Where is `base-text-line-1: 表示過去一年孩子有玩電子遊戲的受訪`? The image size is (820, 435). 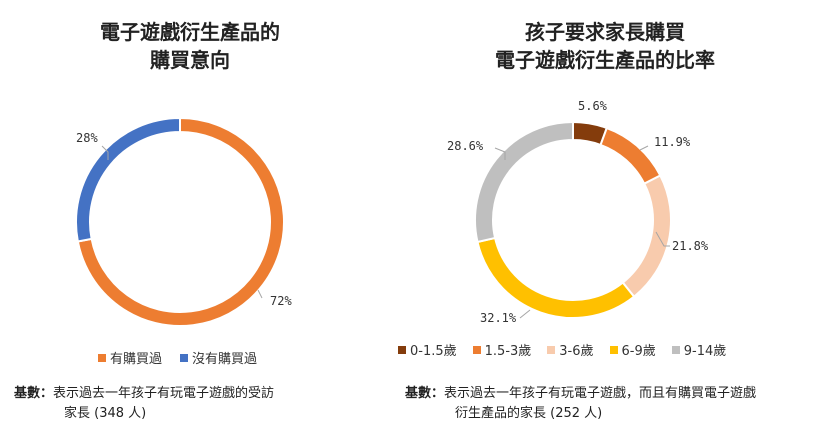 base-text-line-1: 表示過去一年孩子有玩電子遊戲的受訪 is located at coordinates (164, 393).